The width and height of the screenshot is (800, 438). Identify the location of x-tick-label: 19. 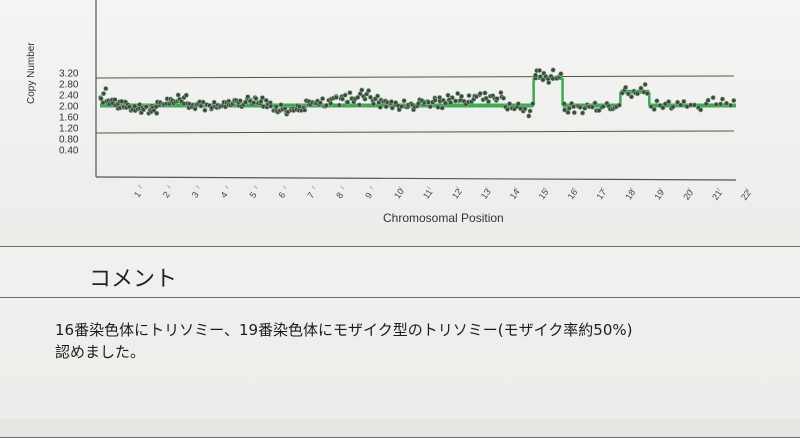
(659, 195).